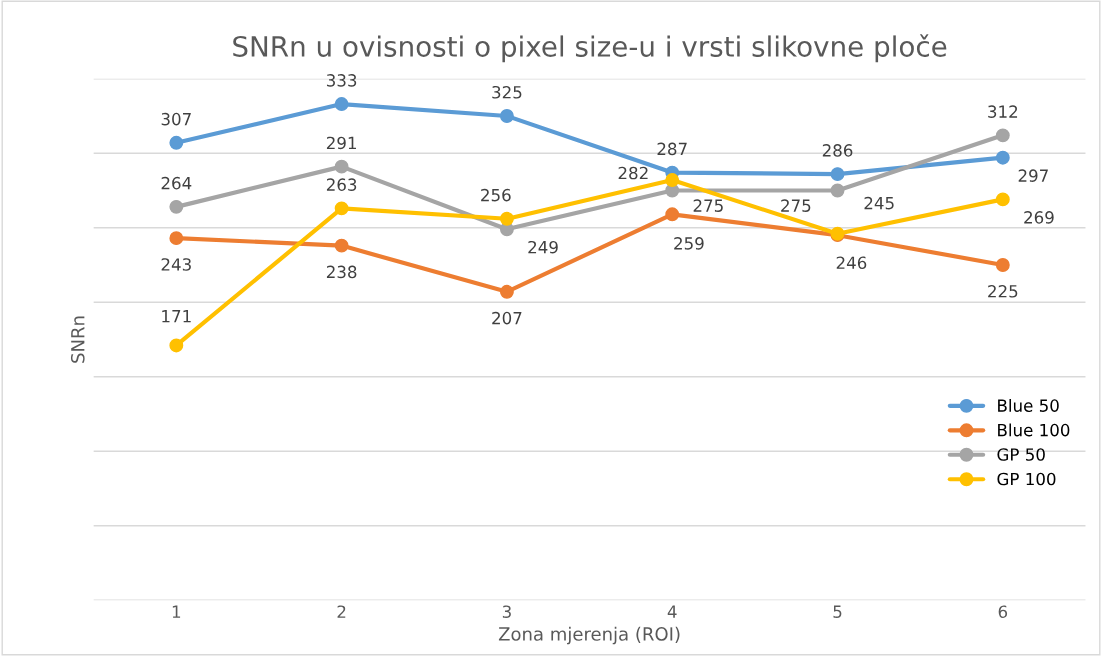 The width and height of the screenshot is (1102, 656). What do you see at coordinates (1003, 611) in the screenshot?
I see `x-tick-label: 6` at bounding box center [1003, 611].